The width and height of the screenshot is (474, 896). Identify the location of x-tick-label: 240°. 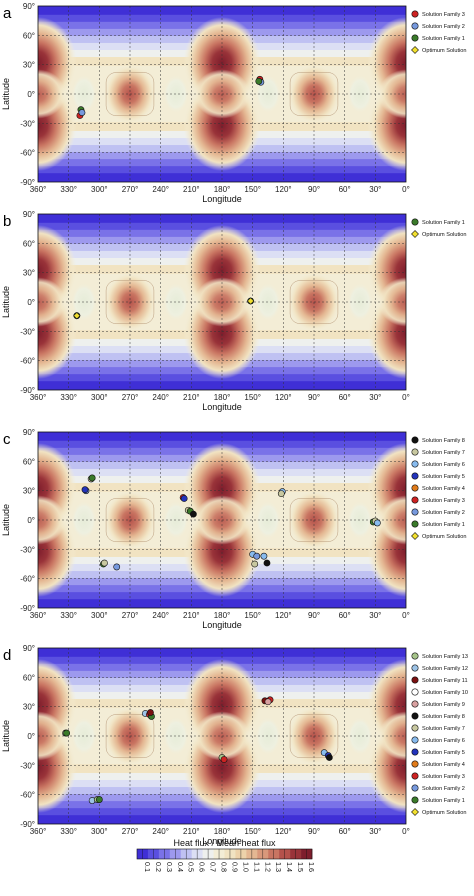
(160, 831).